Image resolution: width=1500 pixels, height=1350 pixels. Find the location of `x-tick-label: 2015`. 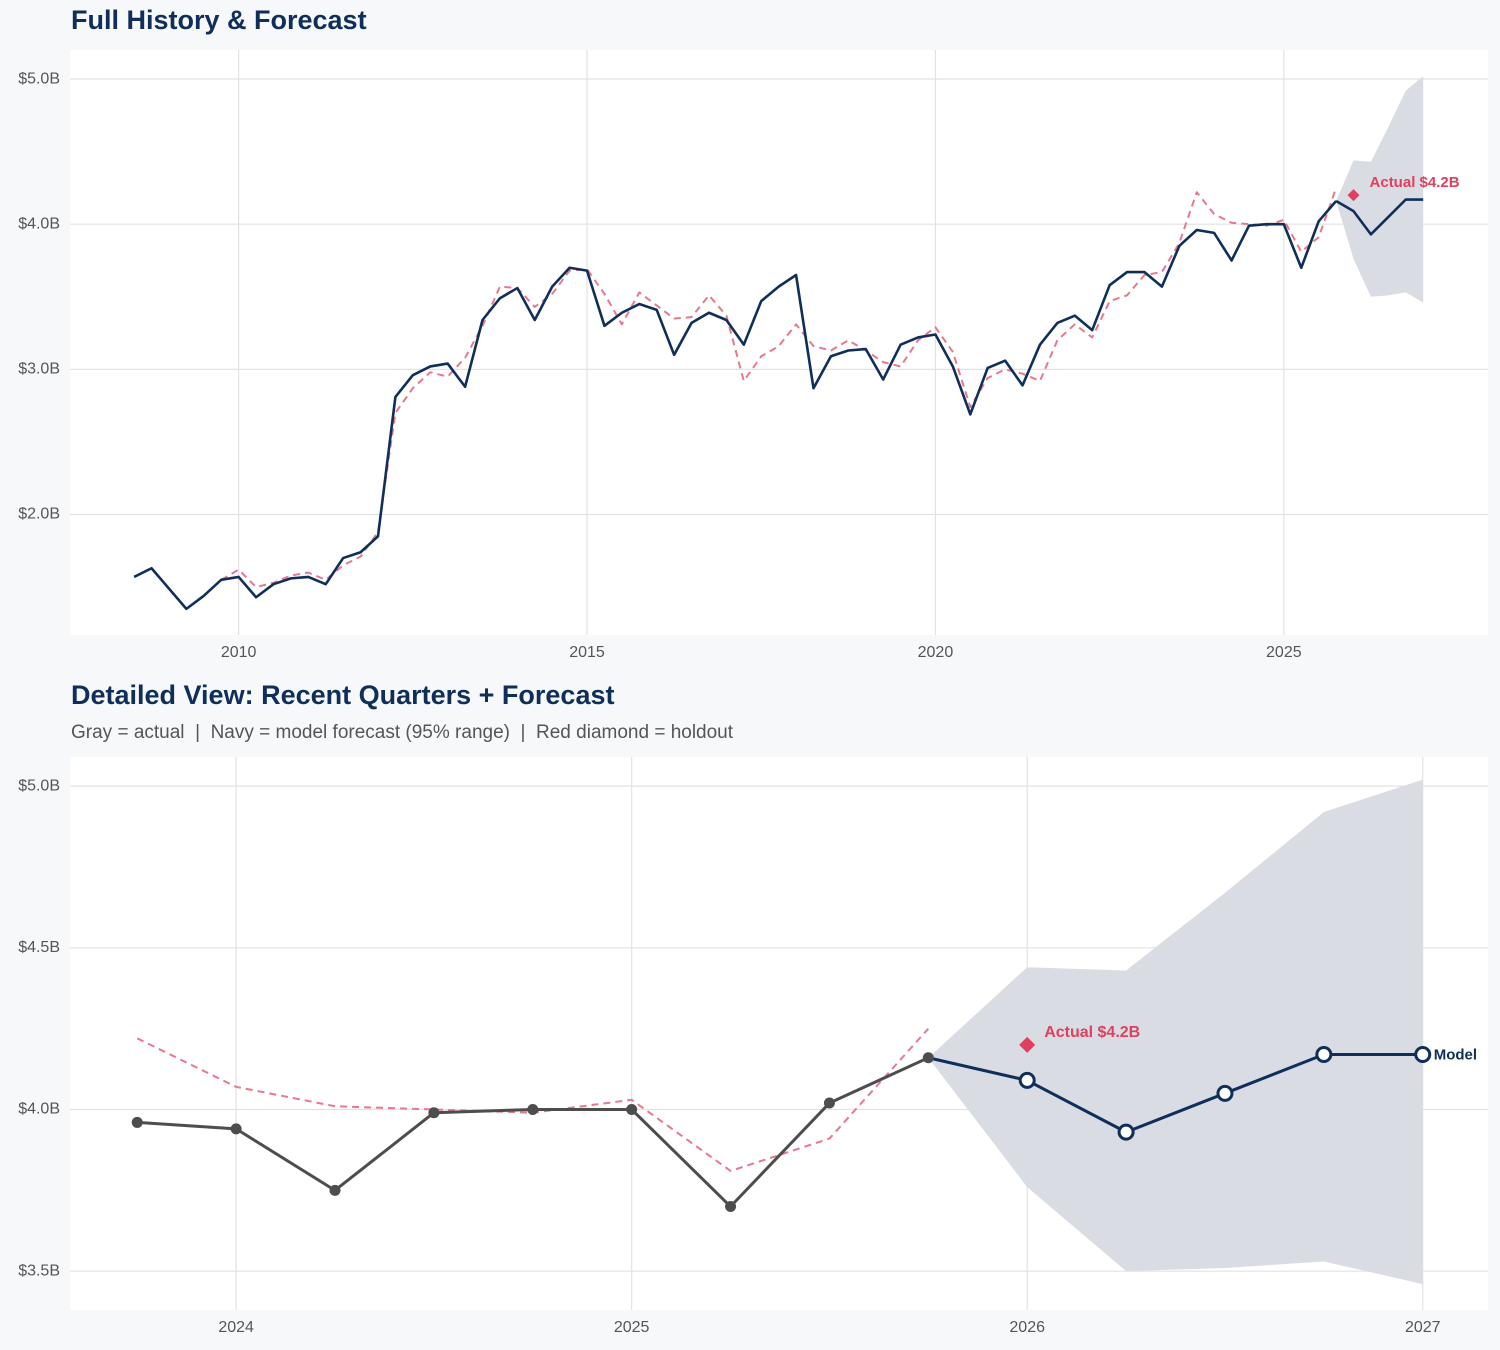

x-tick-label: 2015 is located at coordinates (587, 652).